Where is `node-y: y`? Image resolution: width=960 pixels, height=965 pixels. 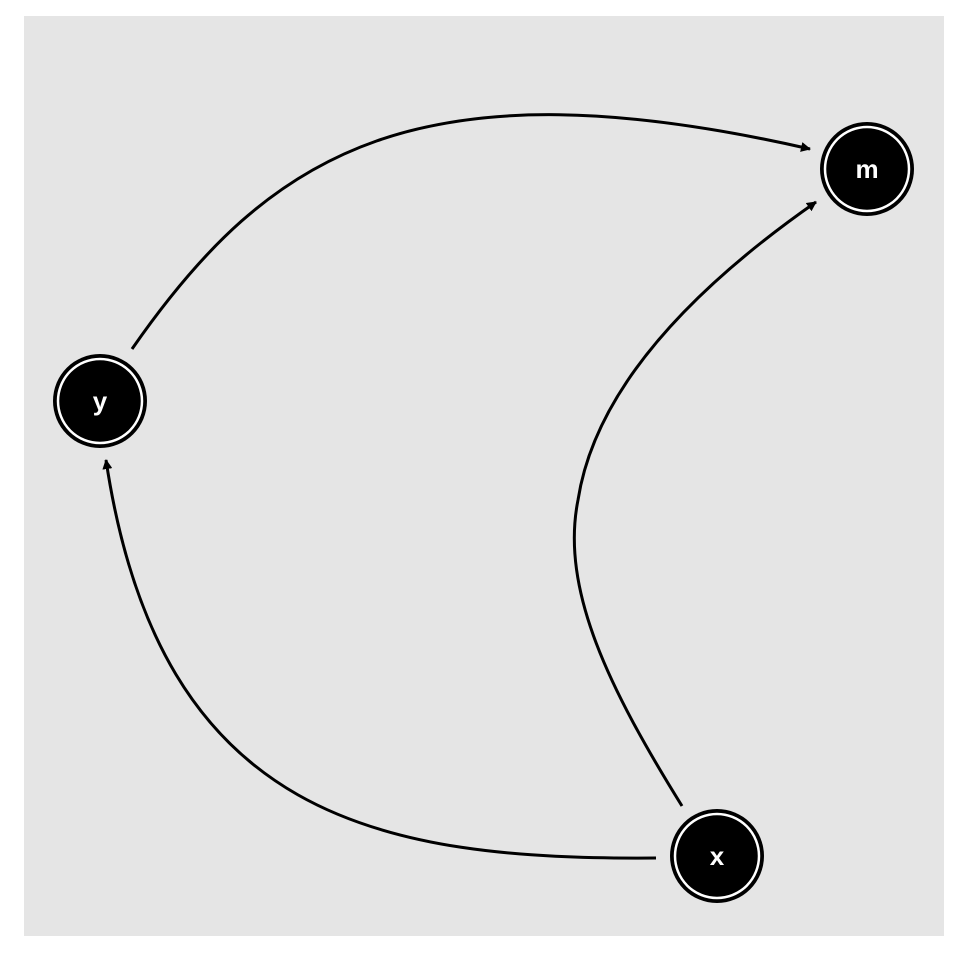
node-y: y is located at coordinates (100, 401).